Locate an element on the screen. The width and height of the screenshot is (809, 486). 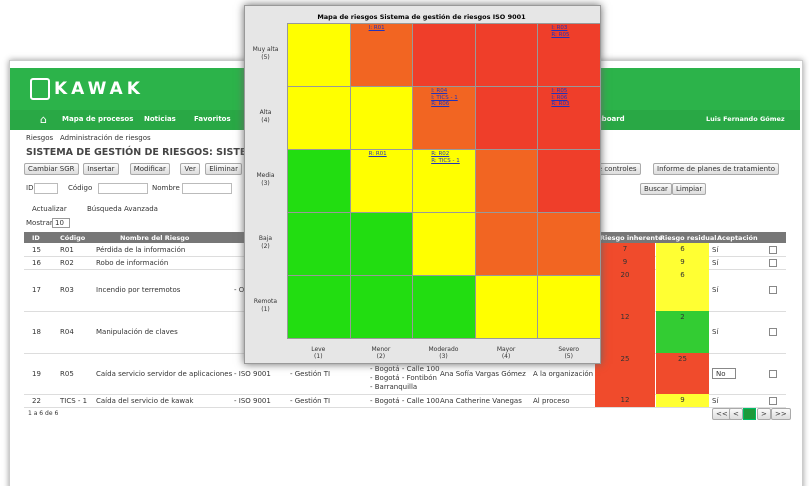
cell-location: - Bogotá - Fontibón is located at coordinates (403, 378).